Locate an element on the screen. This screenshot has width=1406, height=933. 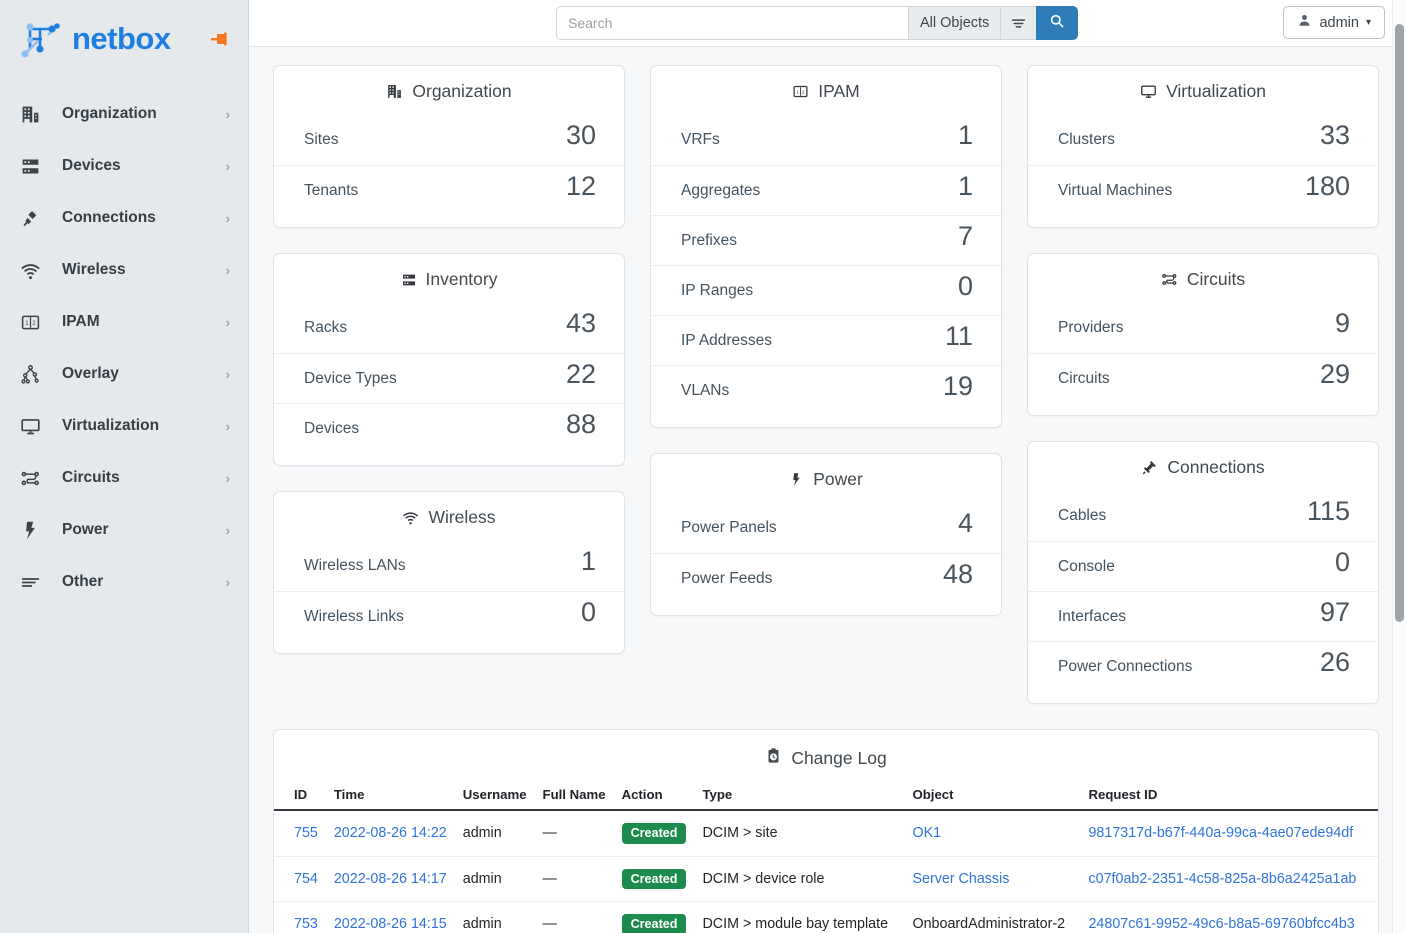
column-header-id: ID is located at coordinates (300, 797).